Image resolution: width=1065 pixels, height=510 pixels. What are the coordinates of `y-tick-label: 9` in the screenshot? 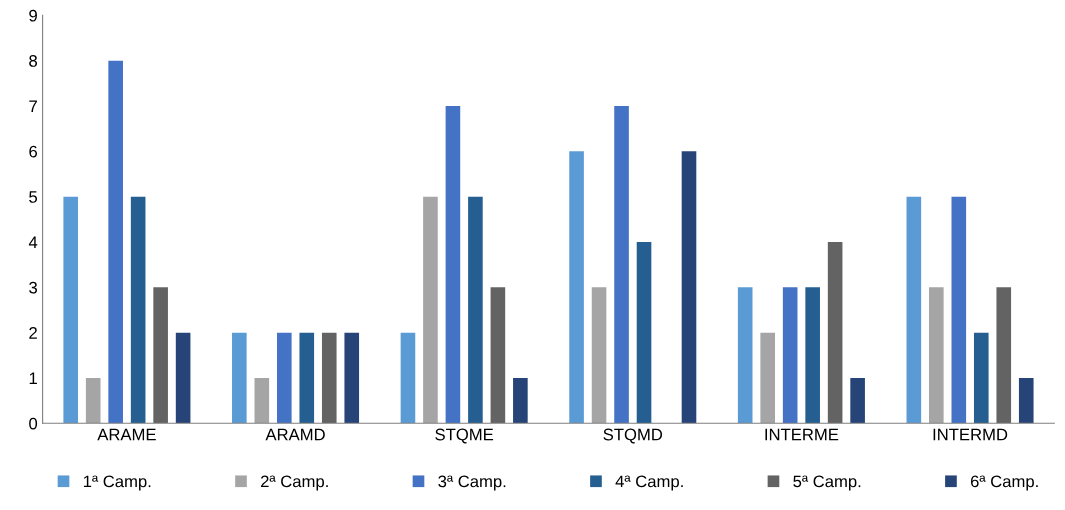 It's located at (33, 15).